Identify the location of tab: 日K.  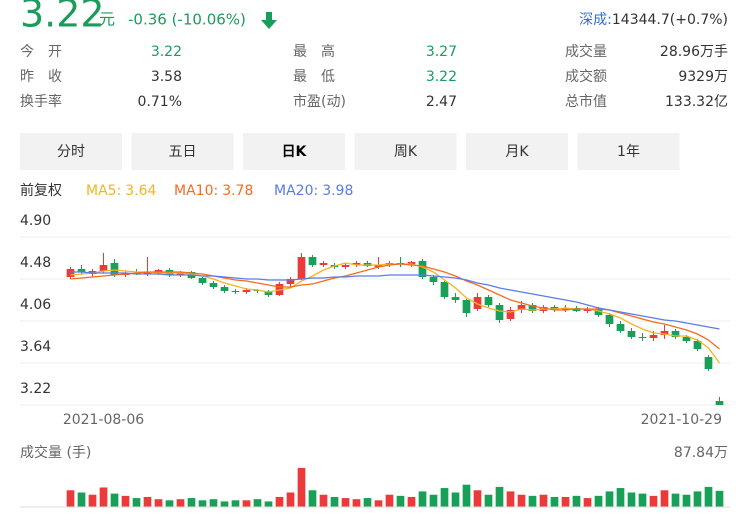
(294, 151).